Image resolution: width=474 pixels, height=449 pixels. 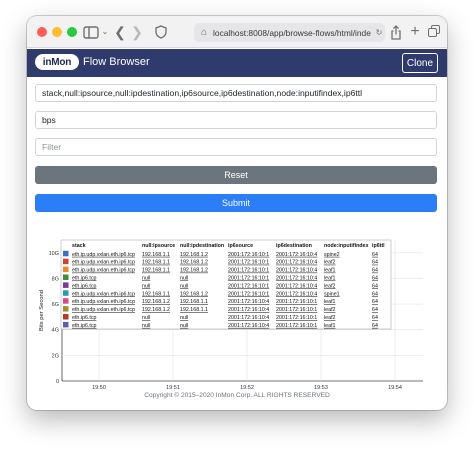 What do you see at coordinates (91, 32) in the screenshot?
I see `sidebar-icon` at bounding box center [91, 32].